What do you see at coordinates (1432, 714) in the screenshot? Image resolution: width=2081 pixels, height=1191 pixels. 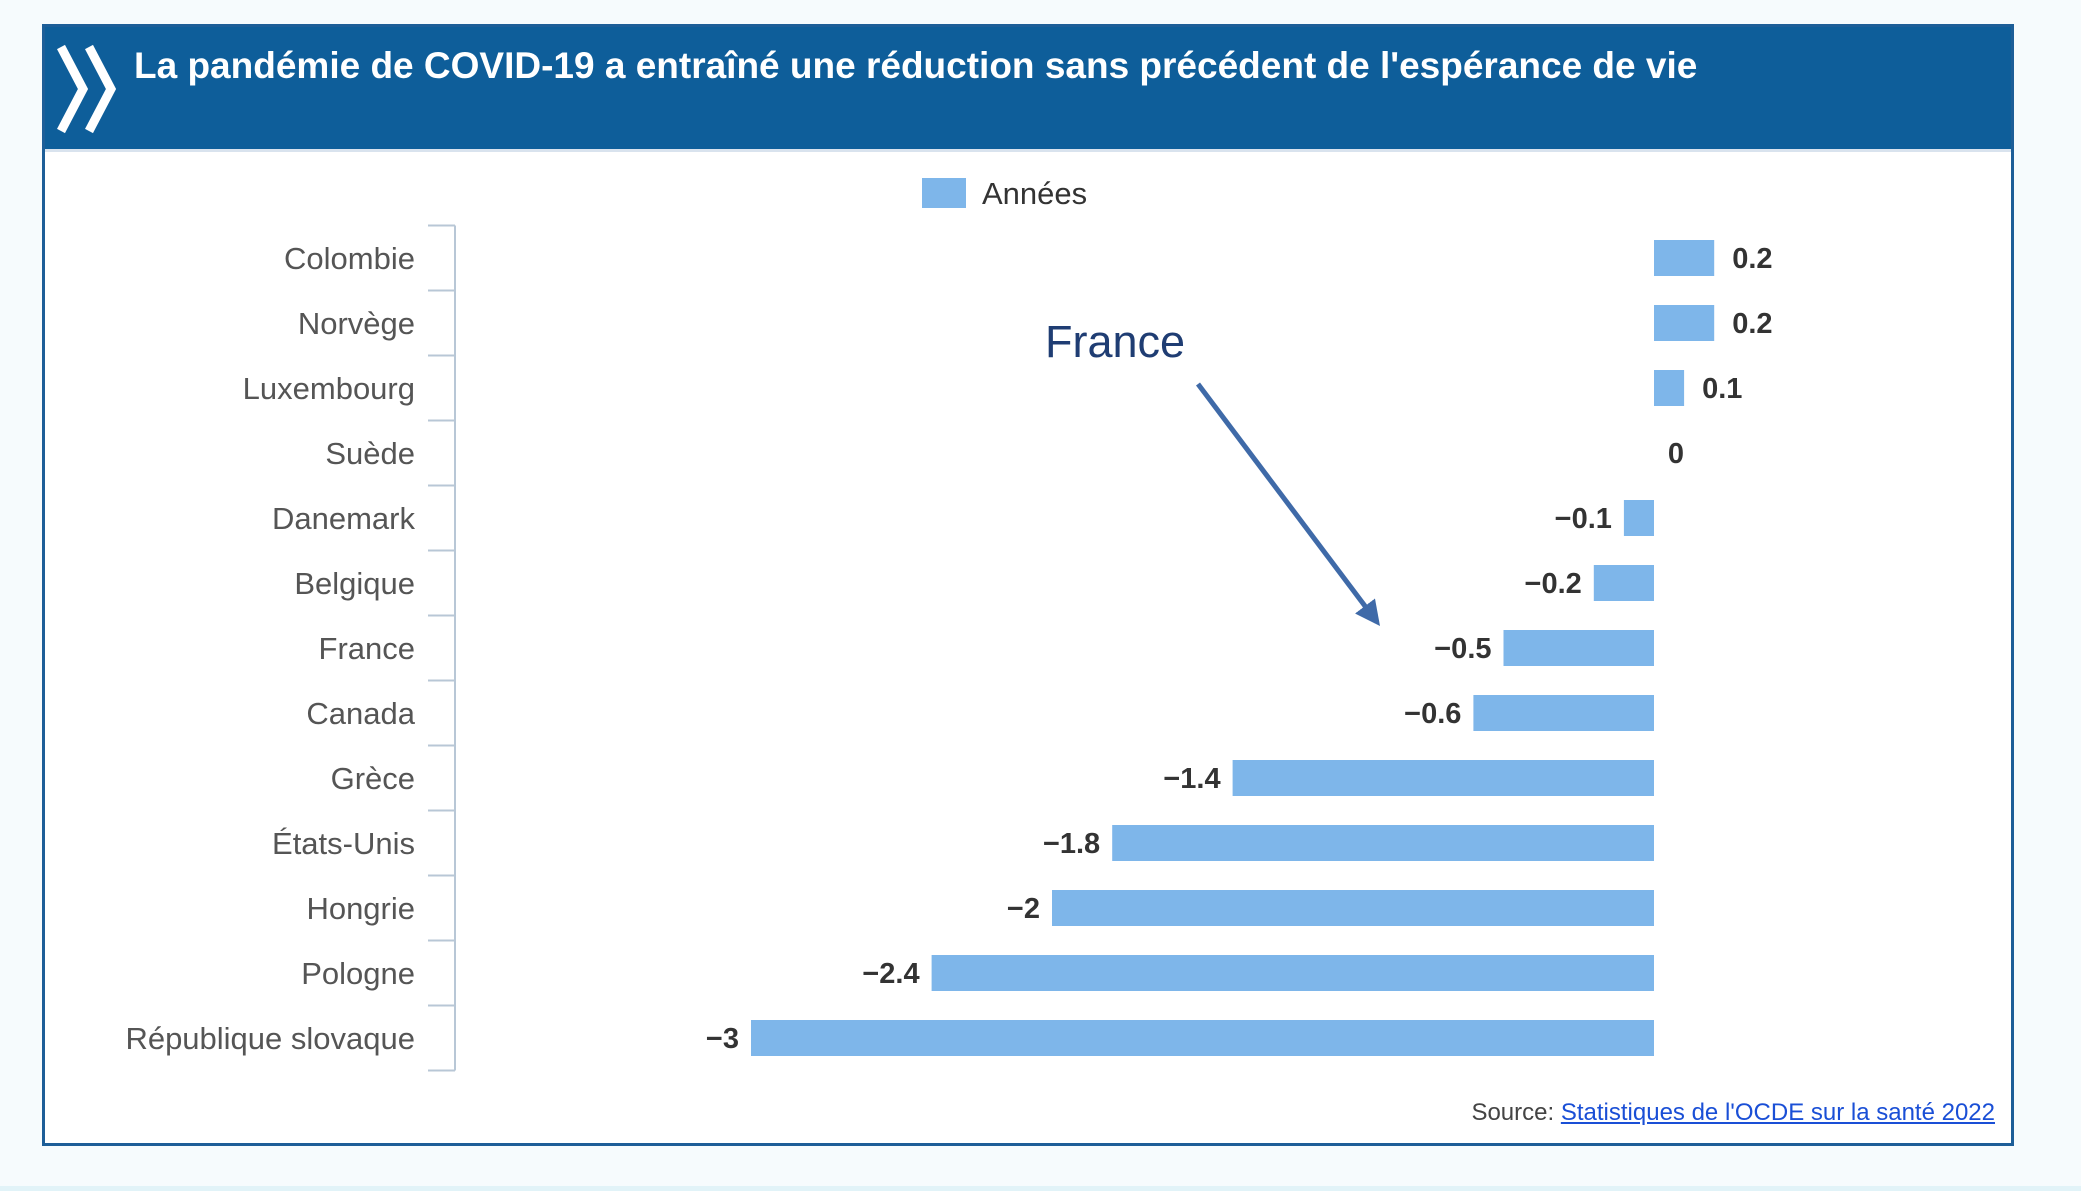 I see `value-label: −0.6` at bounding box center [1432, 714].